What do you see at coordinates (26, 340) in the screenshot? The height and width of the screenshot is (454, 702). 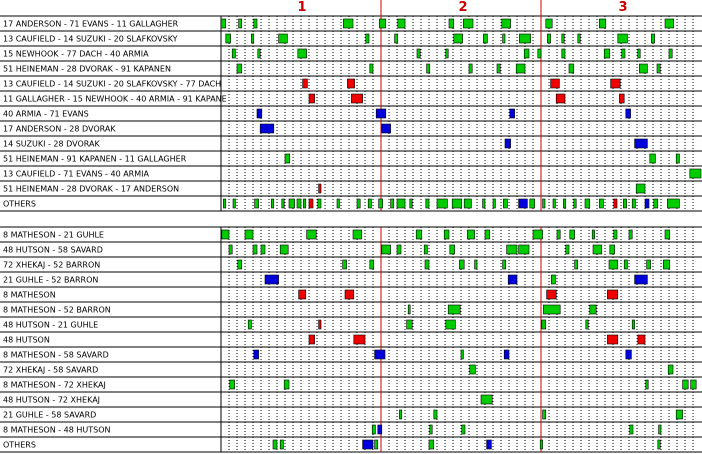 I see `row-label: 48 HUTSON` at bounding box center [26, 340].